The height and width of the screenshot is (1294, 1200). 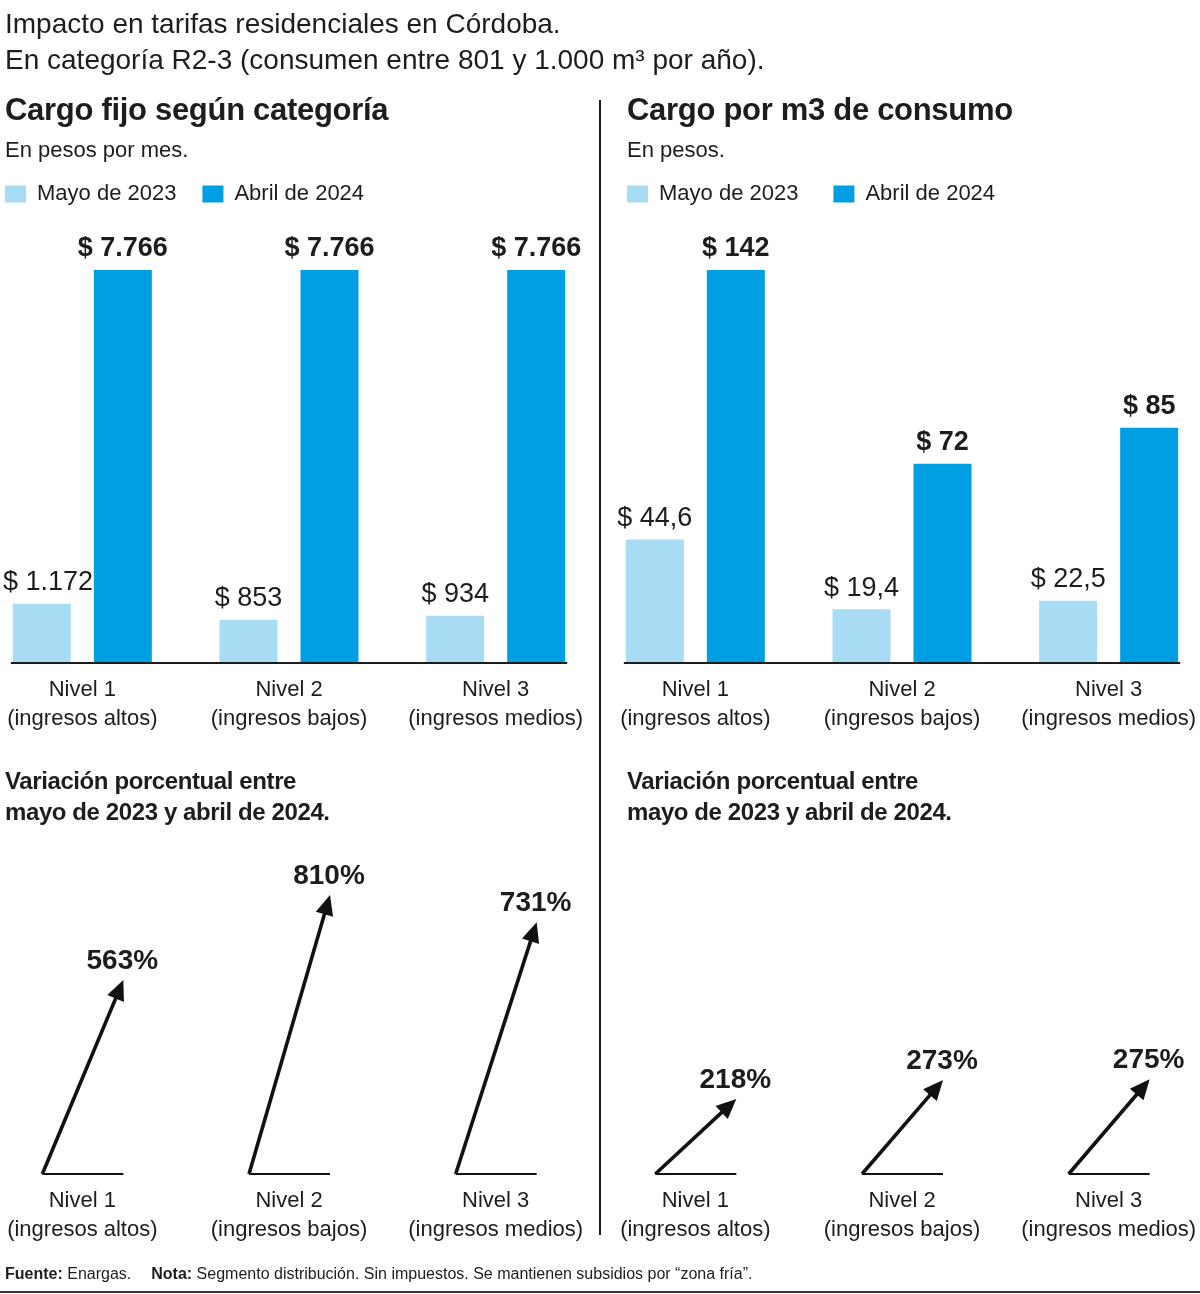 What do you see at coordinates (942, 1059) in the screenshot?
I see `data-label: 273%` at bounding box center [942, 1059].